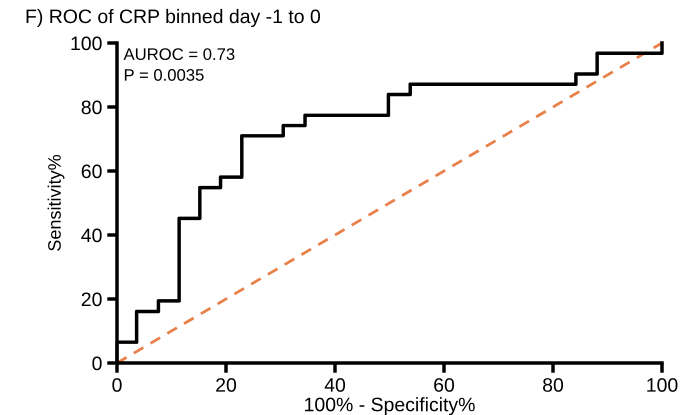  What do you see at coordinates (390, 406) in the screenshot?
I see `x-axis-title: 100% - Specificity%` at bounding box center [390, 406].